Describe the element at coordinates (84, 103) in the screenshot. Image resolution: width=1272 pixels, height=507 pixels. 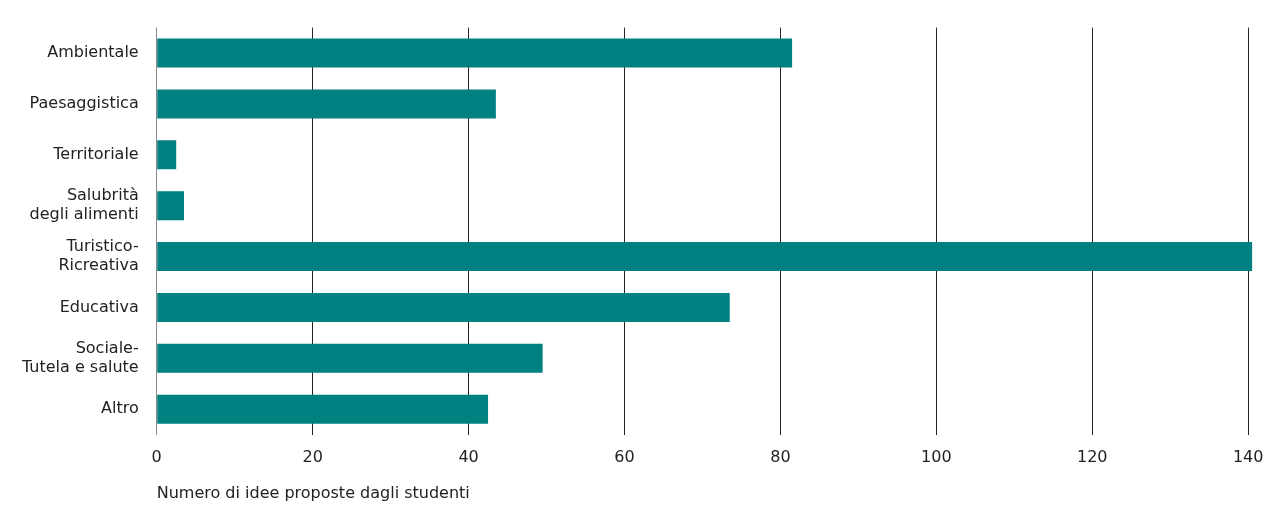
I see `y-tick-label: Paesaggistica` at that location.